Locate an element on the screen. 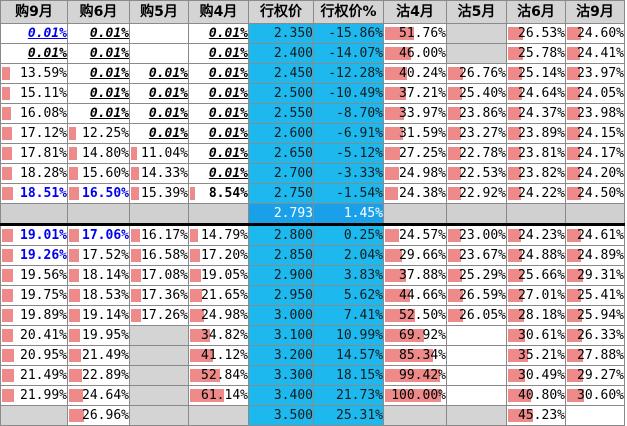 The image size is (627, 426). iv-cell: 18.28% is located at coordinates (34, 173).